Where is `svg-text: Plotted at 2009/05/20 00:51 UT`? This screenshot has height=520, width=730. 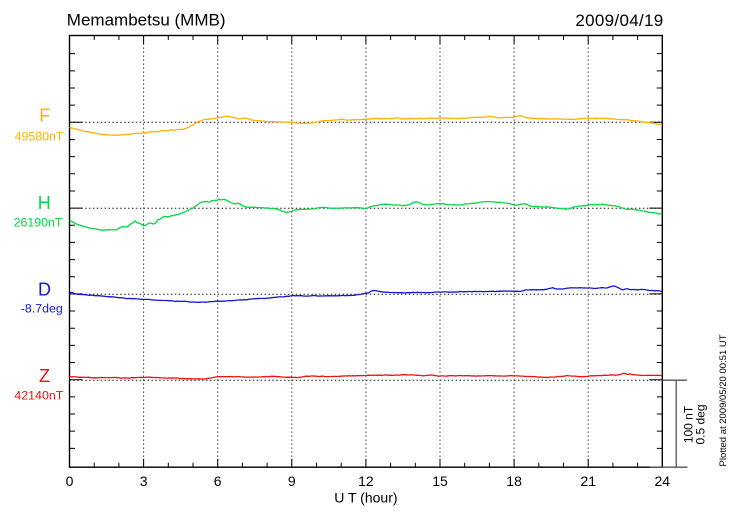 svg-text: Plotted at 2009/05/20 00:51 UT is located at coordinates (723, 400).